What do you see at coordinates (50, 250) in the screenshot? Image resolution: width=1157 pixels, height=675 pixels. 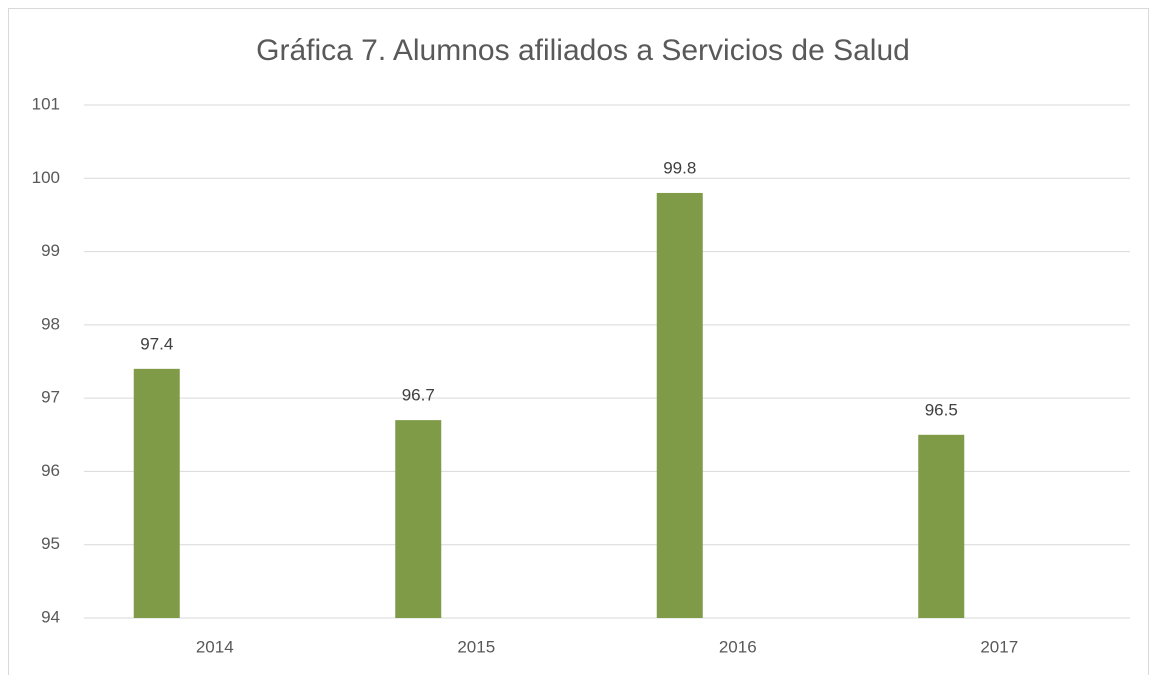 I see `y-tick-label: 99` at bounding box center [50, 250].